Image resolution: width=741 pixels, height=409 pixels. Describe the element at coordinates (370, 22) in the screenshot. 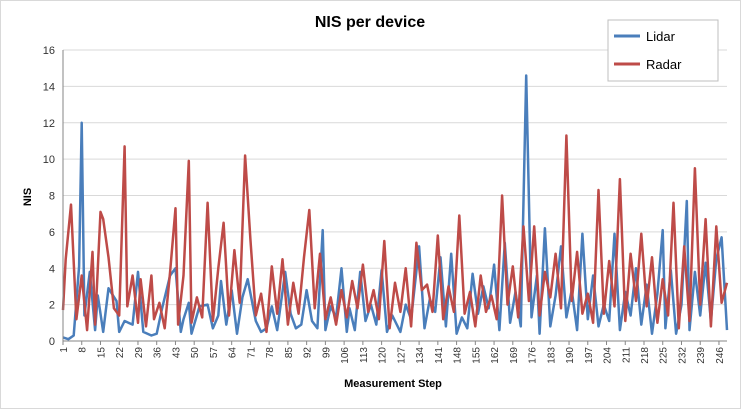

I see `chart-title: NIS per device` at that location.